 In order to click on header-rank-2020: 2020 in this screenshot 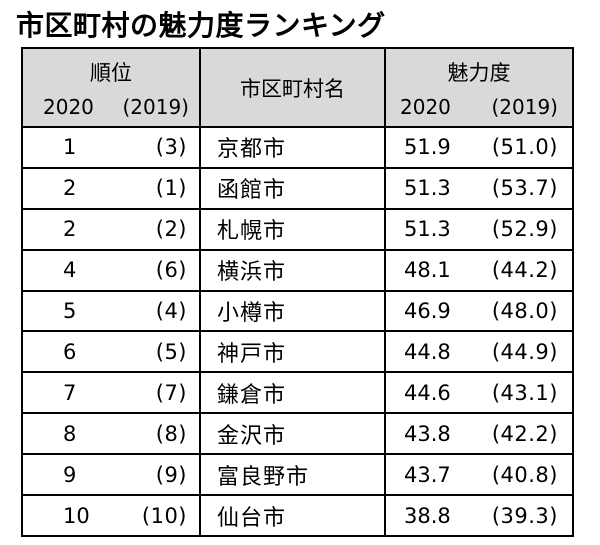, I will do `click(68, 106)`.